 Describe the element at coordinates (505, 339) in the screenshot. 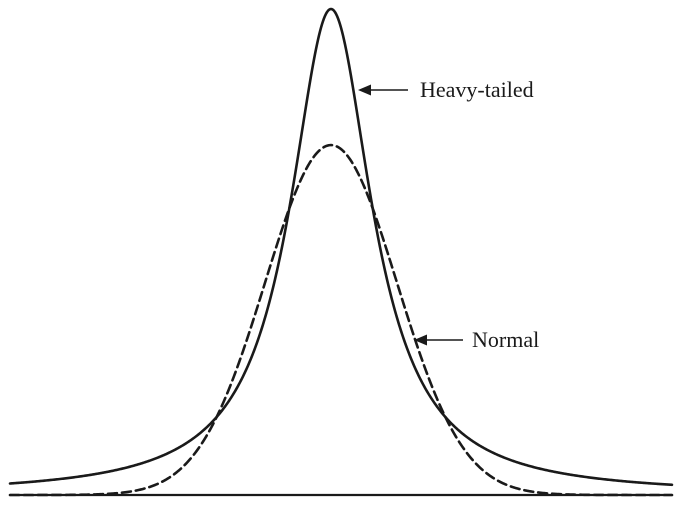

I see `normal-label: Normal` at that location.